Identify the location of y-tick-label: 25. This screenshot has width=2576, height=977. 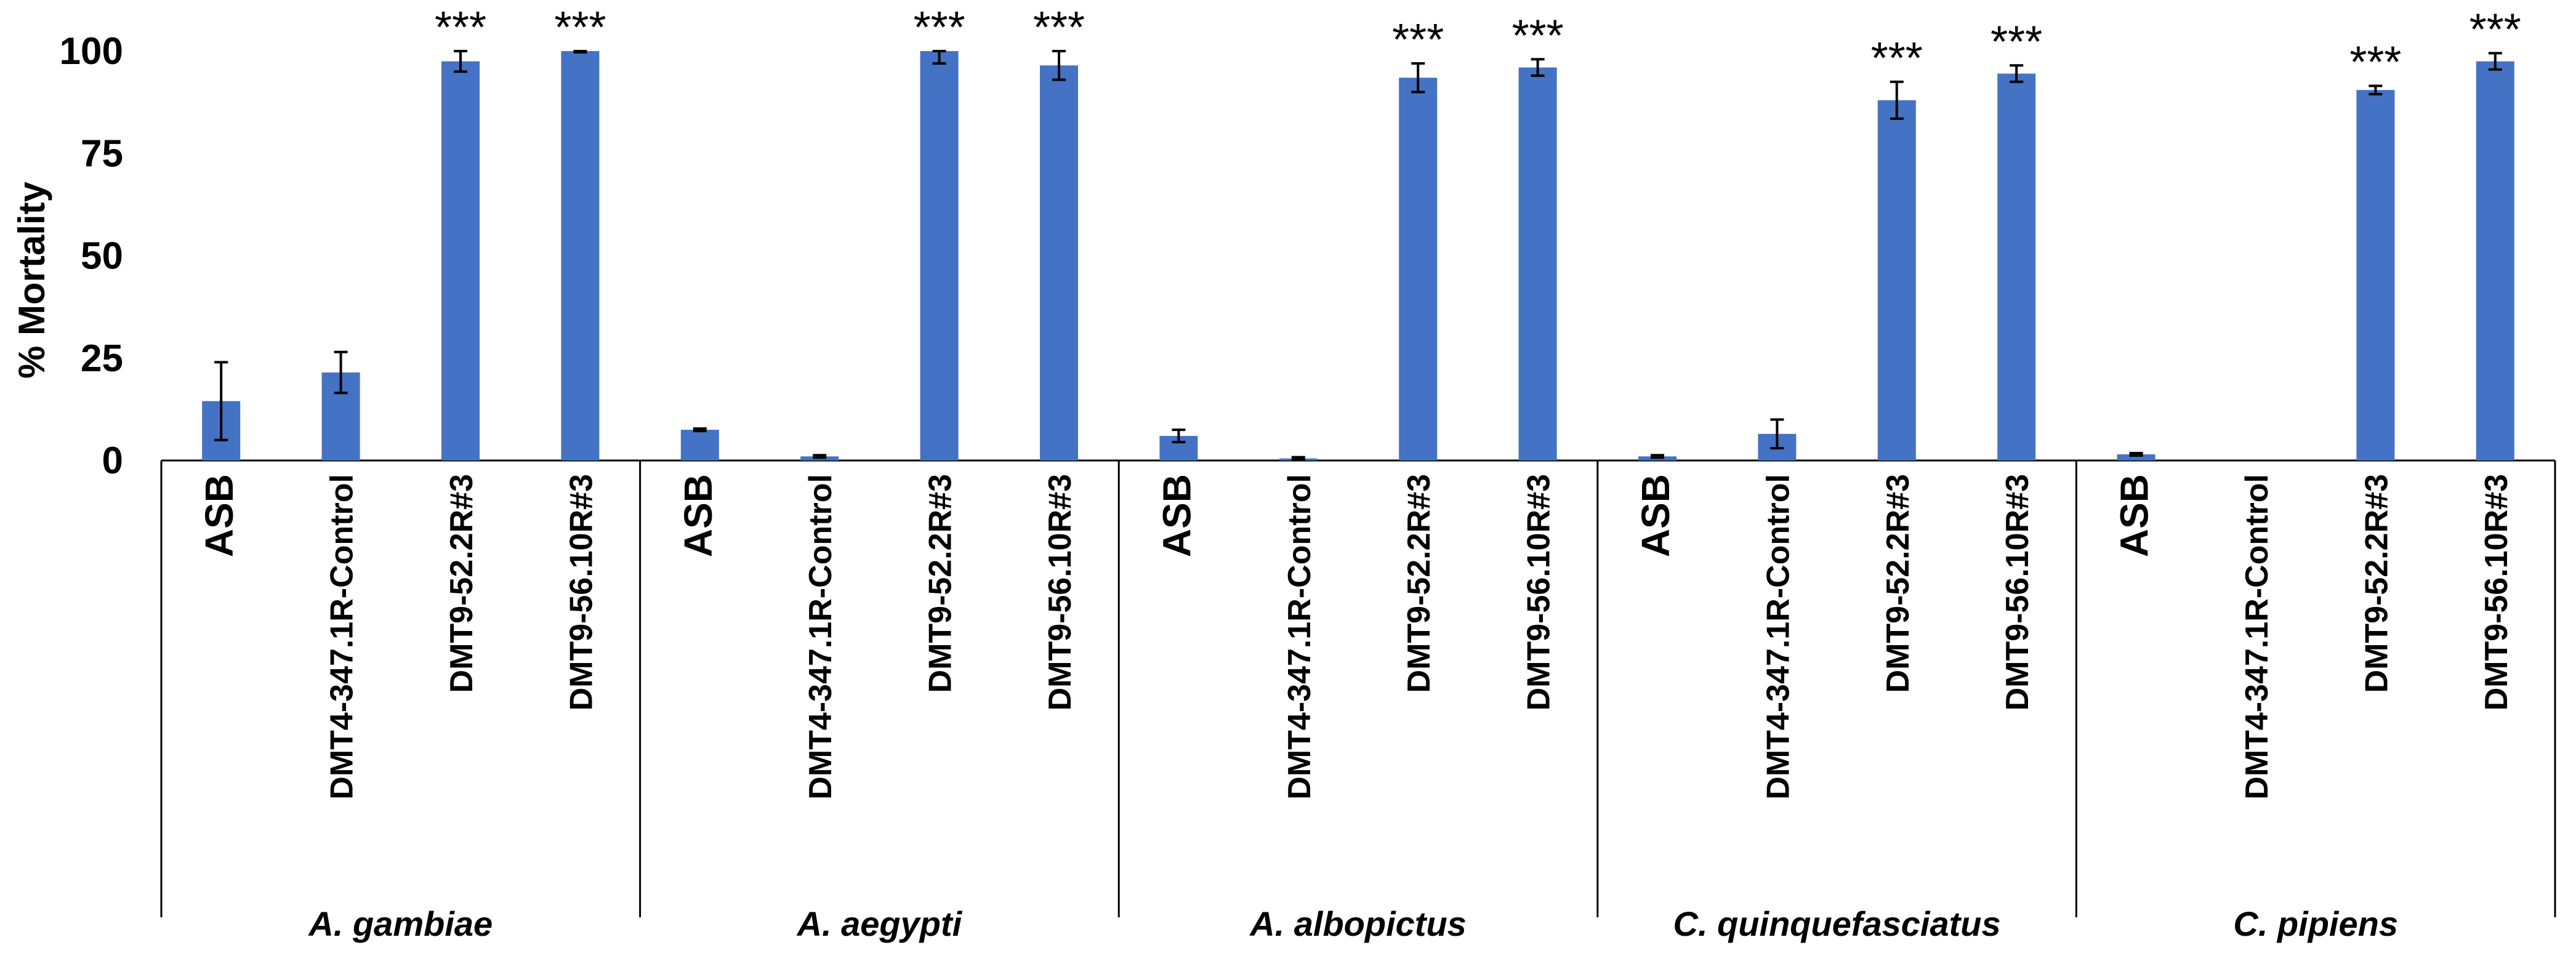
(102, 358).